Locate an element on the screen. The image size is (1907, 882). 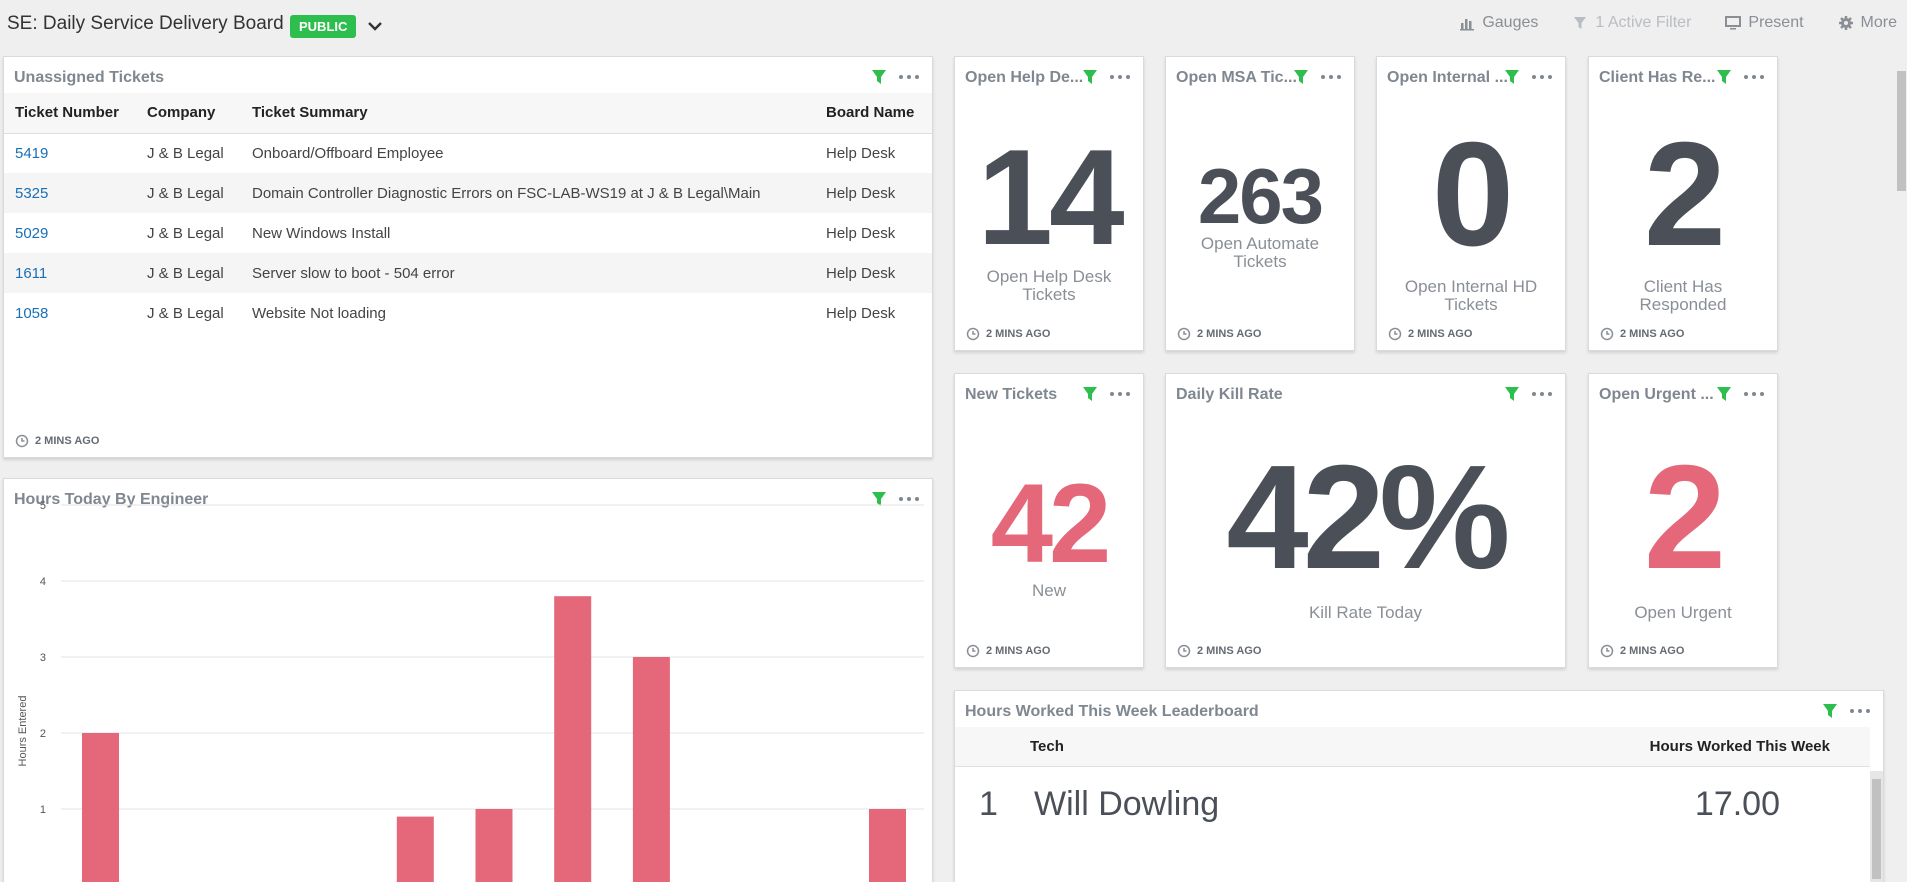
header-actions: Gauges 1 Active Filter Present More is located at coordinates (1678, 23).